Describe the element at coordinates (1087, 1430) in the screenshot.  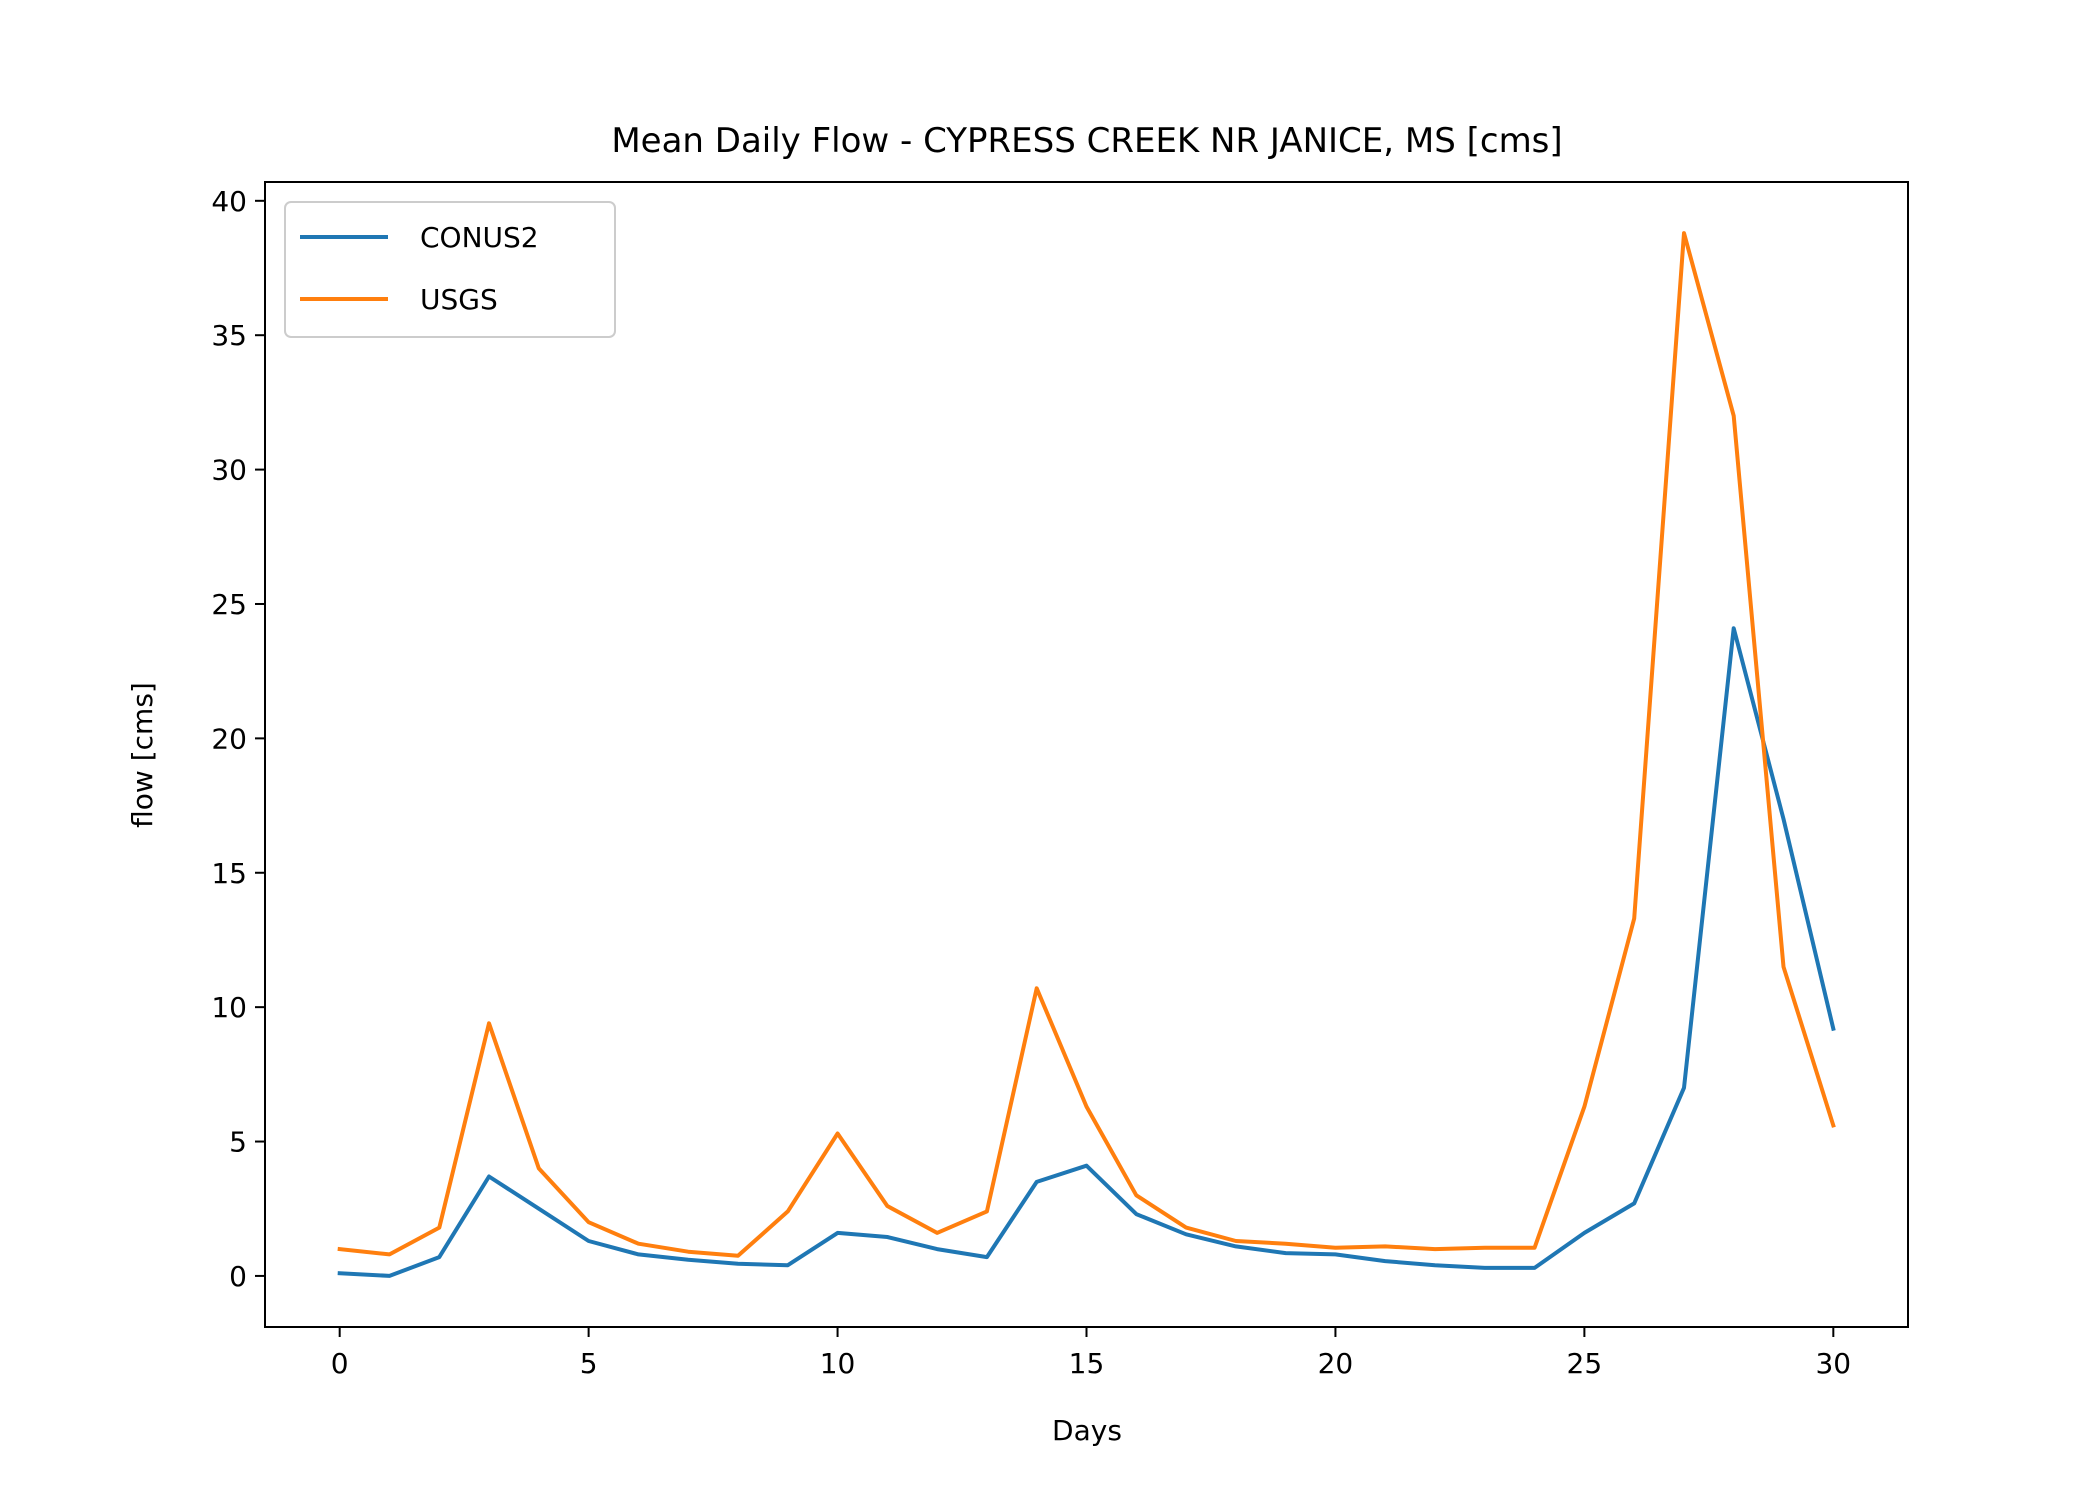
I see `x-axis-label: Days` at that location.